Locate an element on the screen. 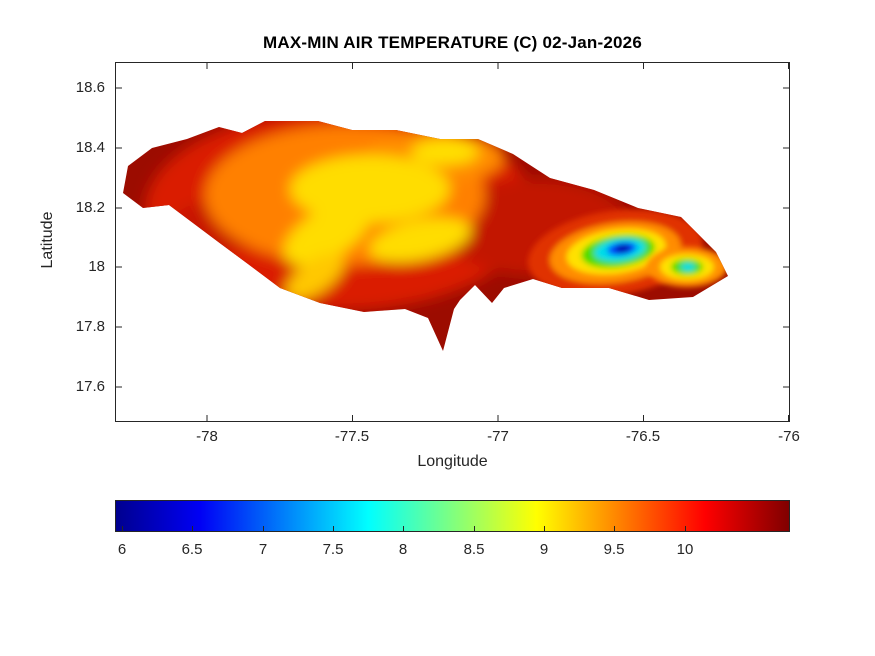 The height and width of the screenshot is (656, 875). colorbar-tick-label: 6.5 is located at coordinates (192, 549).